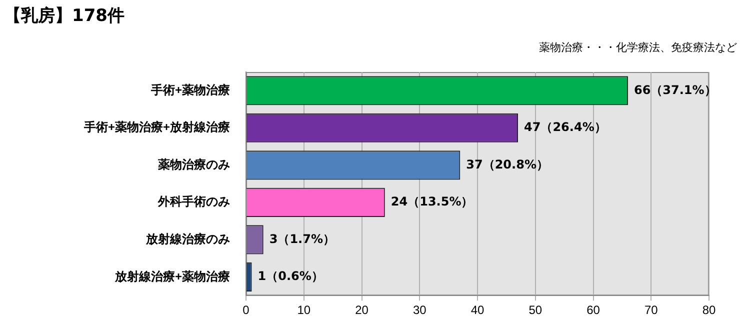 This screenshot has height=327, width=745. I want to click on data-label: 47（26.4%）, so click(565, 127).